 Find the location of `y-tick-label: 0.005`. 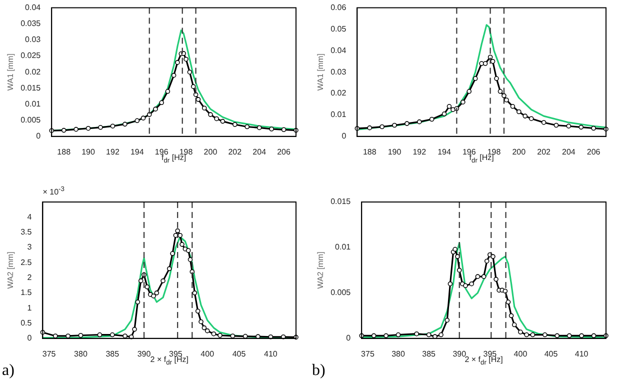

y-tick-label: 0.005 is located at coordinates (31, 120).